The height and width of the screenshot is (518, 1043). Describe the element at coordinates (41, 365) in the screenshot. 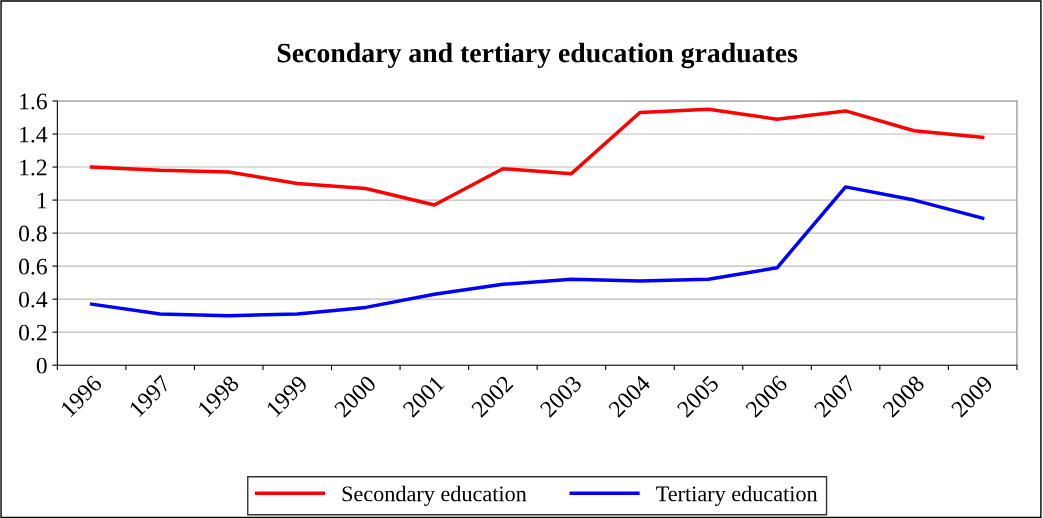

I see `y-tick-label: 0` at that location.